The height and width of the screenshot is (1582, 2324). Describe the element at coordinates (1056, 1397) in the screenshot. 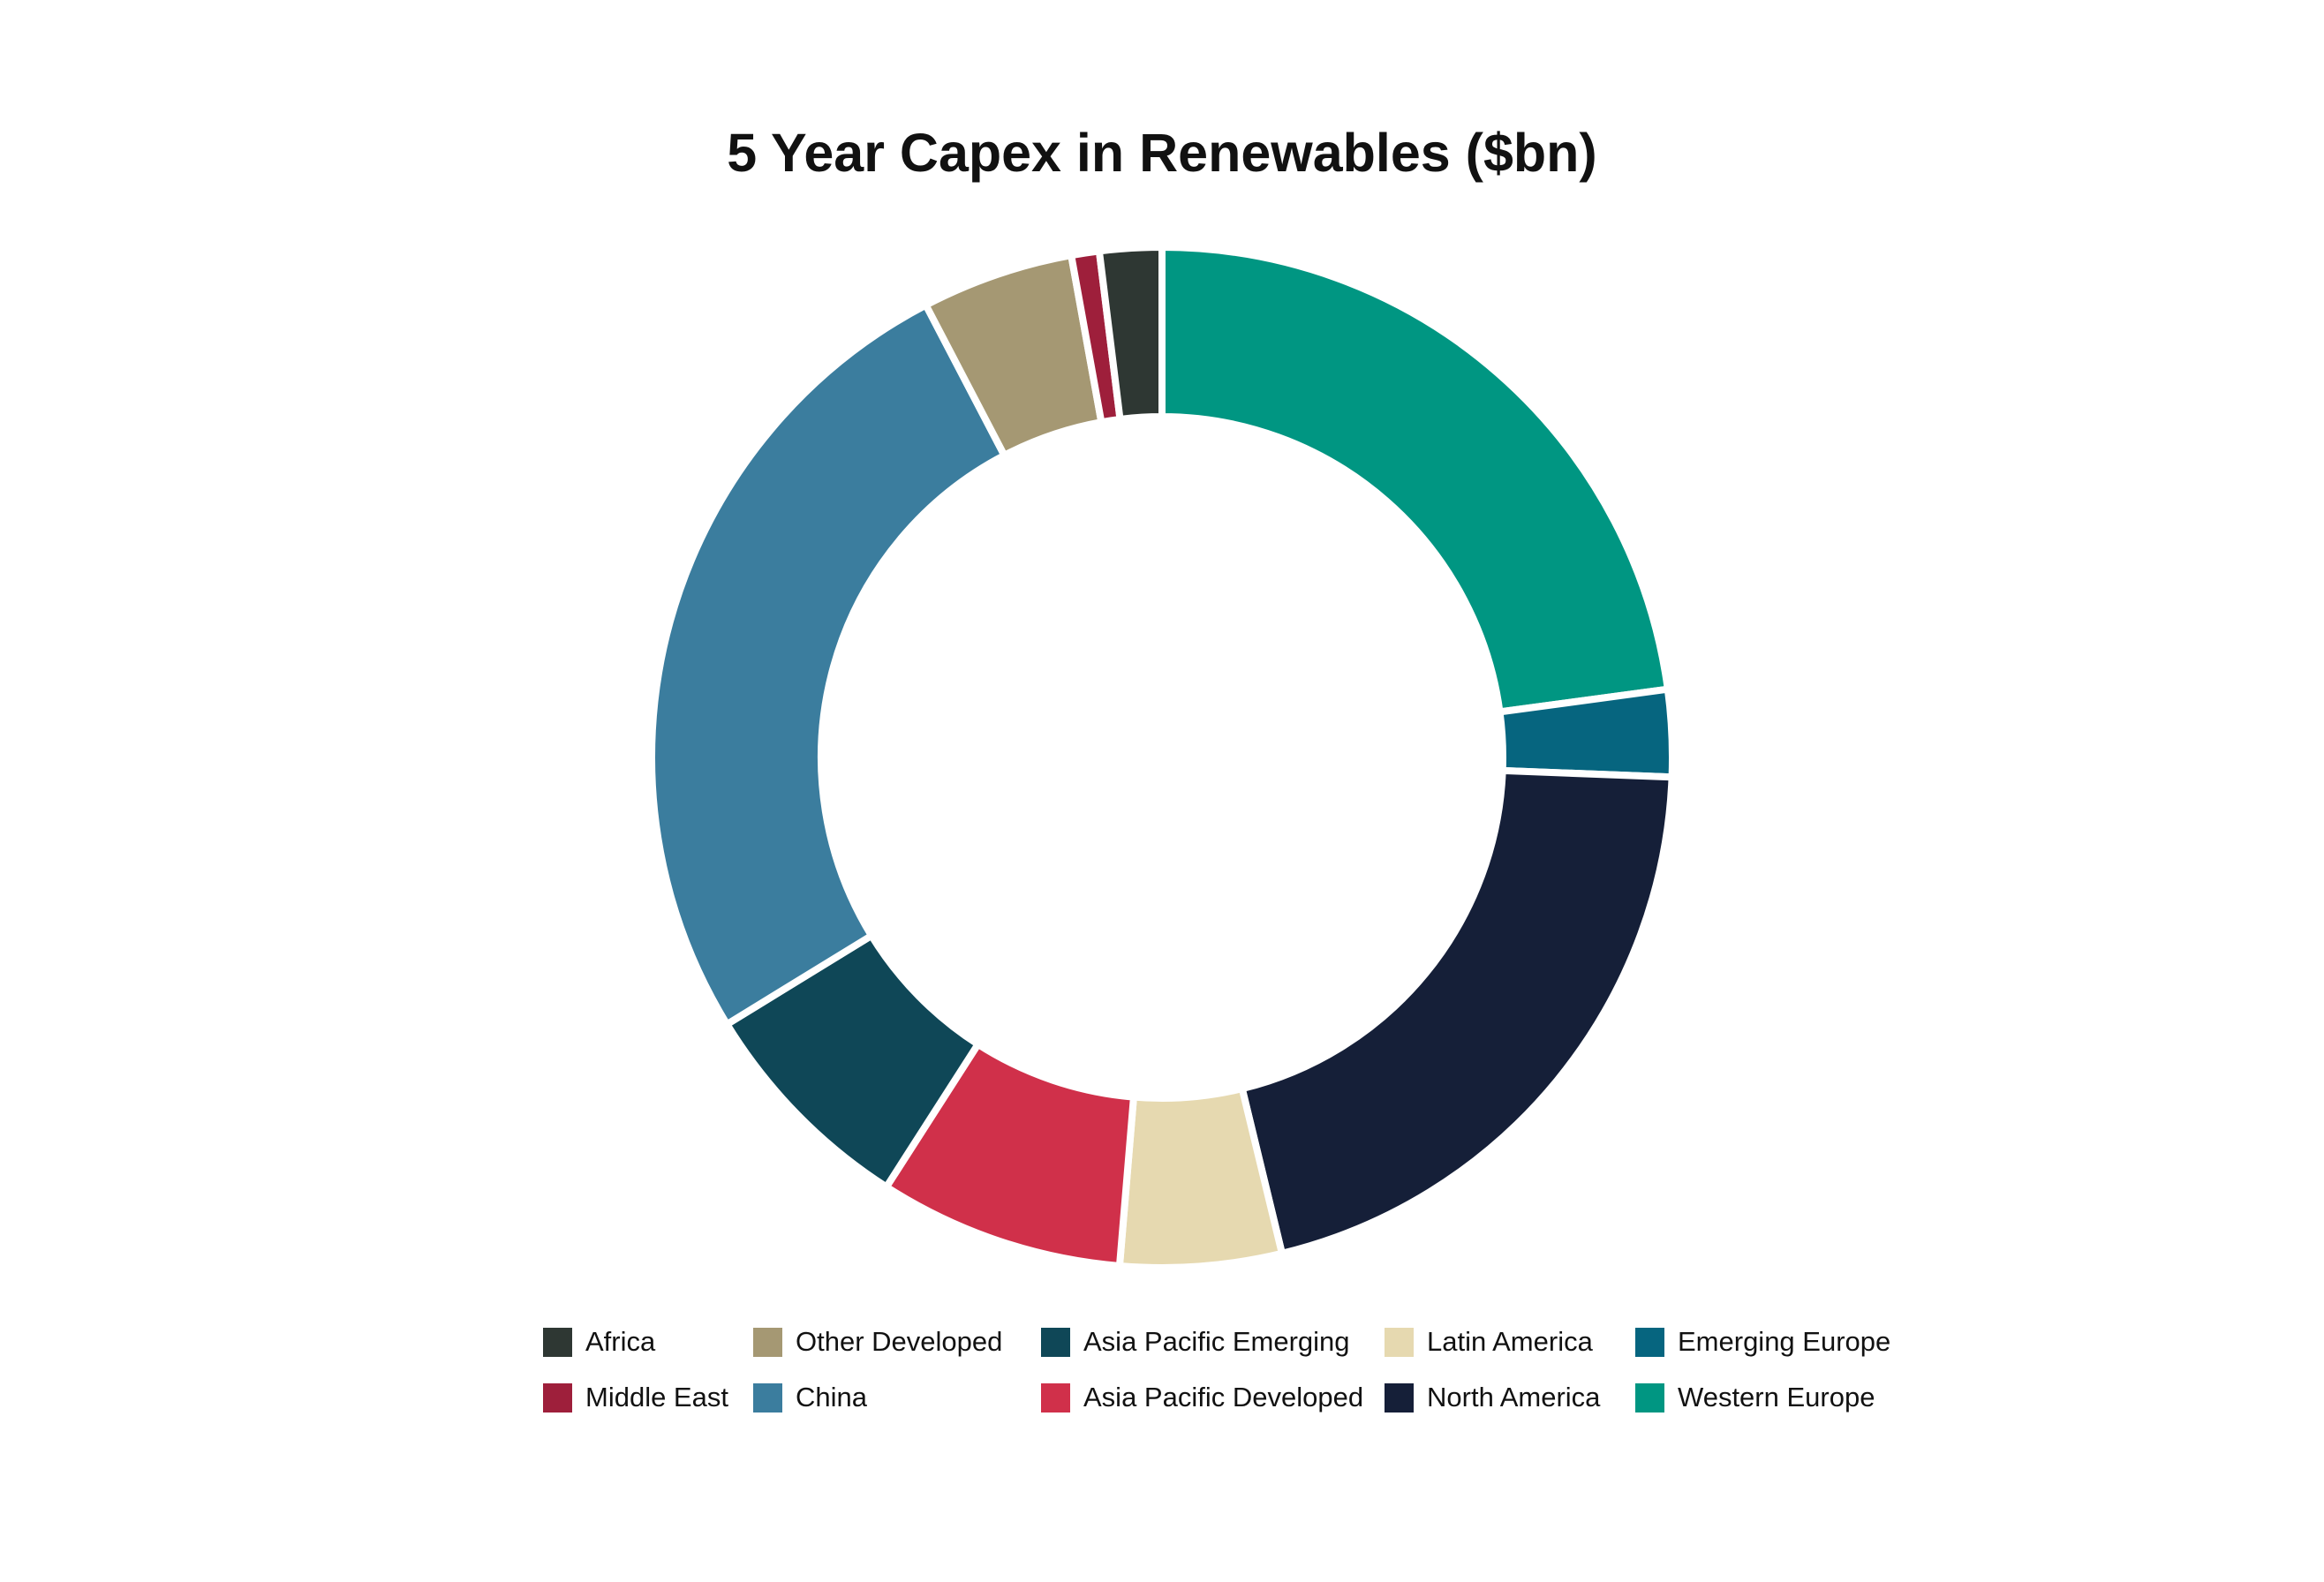

I see `legend-swatch-asia-pacific-developed` at that location.